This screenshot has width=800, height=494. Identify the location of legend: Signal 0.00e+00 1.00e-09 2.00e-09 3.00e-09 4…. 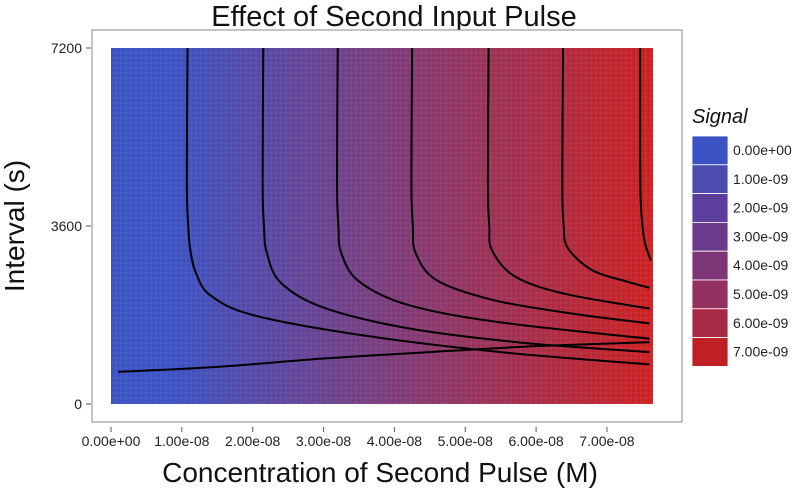
(741, 236).